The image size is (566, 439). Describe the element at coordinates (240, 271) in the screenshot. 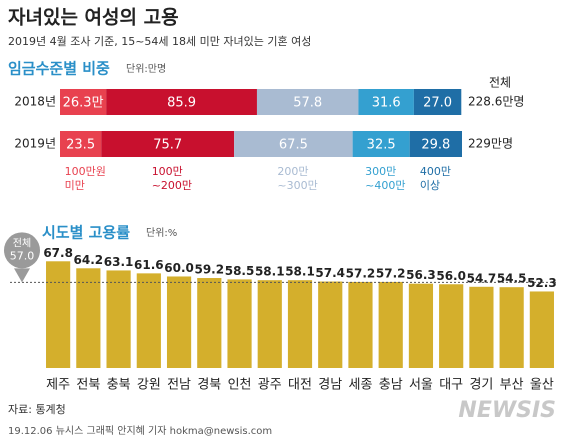

I see `data-label: 58.5` at that location.